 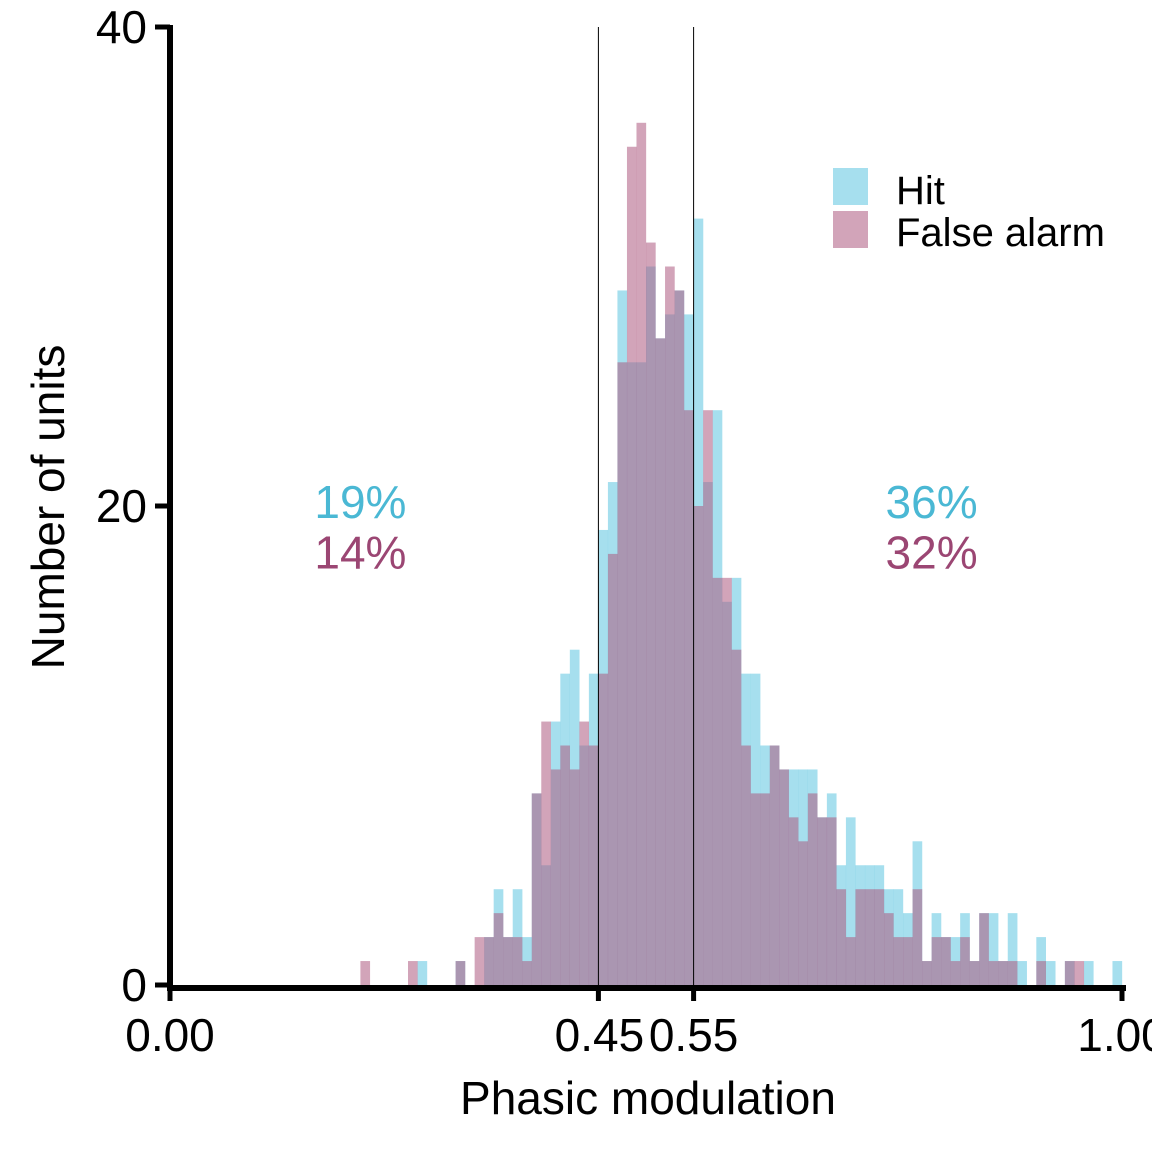 I want to click on legend: Hit False alarm, so click(x=969, y=211).